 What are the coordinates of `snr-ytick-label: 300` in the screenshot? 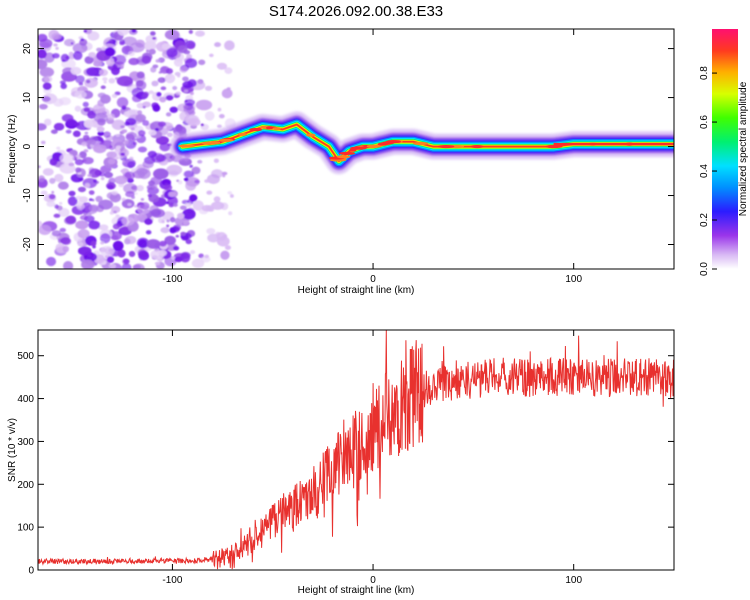 It's located at (25, 442).